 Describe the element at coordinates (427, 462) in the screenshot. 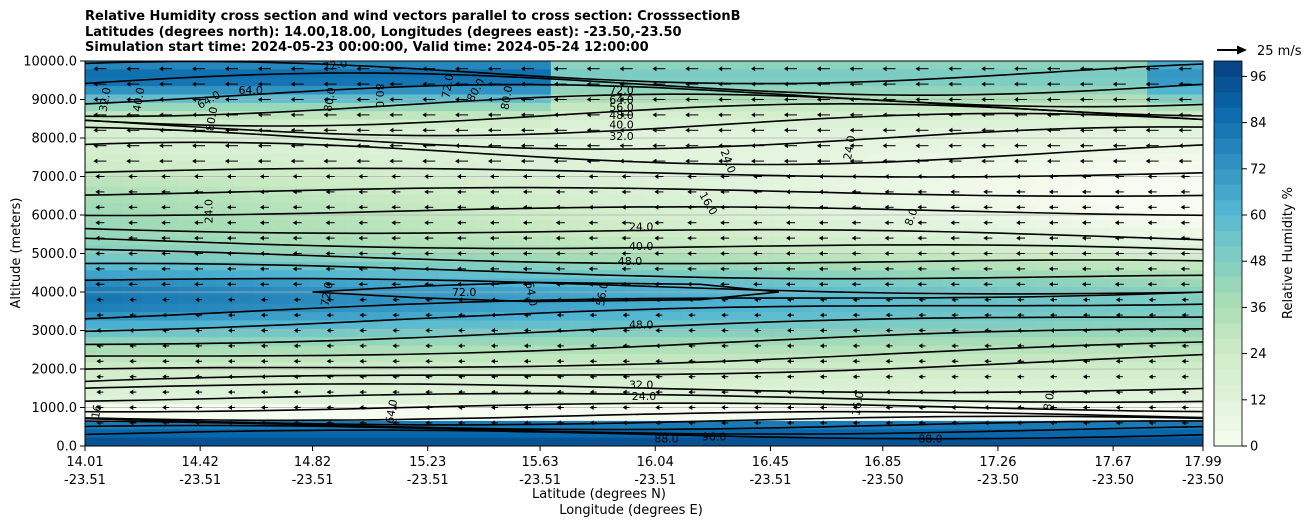

I see `x-tick-label-lat: 15.23` at that location.